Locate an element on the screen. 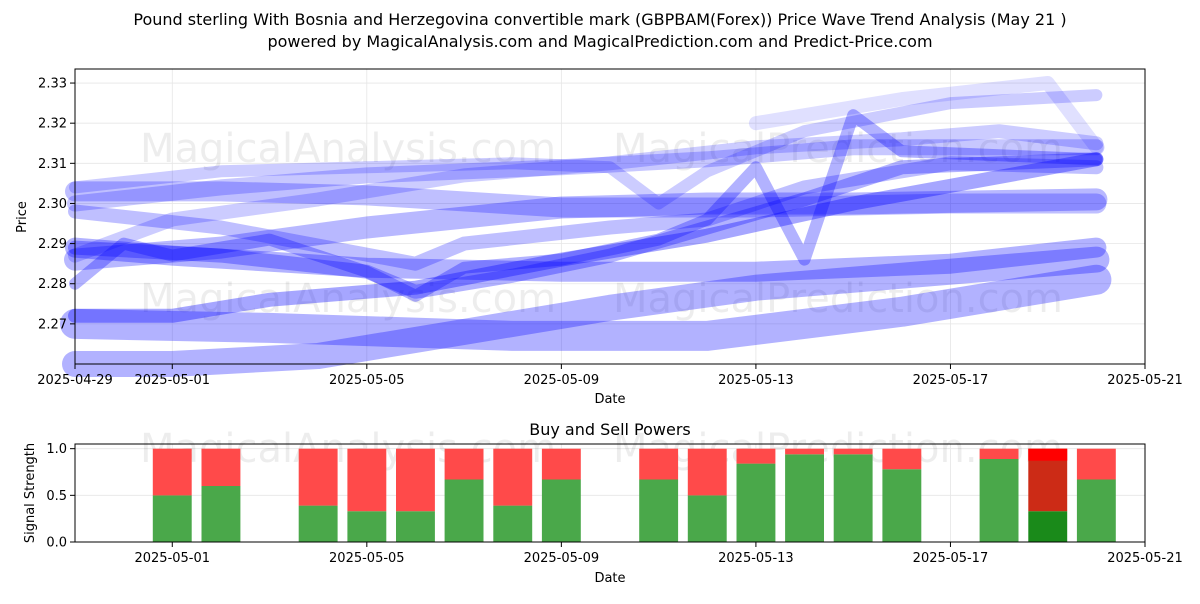  sell-power-bar-cap is located at coordinates (1048, 454).